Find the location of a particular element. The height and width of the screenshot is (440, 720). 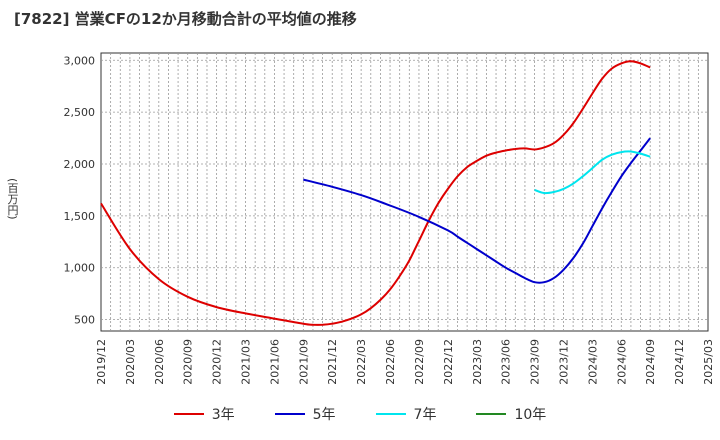

legend-label: 5年 is located at coordinates (324, 415).